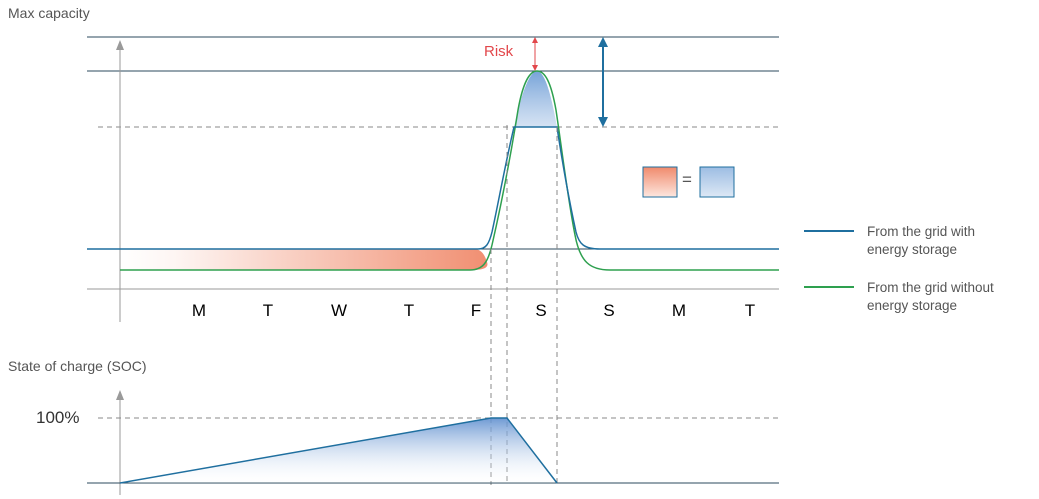 The image size is (1039, 499). I want to click on soc-area, so click(338, 450).